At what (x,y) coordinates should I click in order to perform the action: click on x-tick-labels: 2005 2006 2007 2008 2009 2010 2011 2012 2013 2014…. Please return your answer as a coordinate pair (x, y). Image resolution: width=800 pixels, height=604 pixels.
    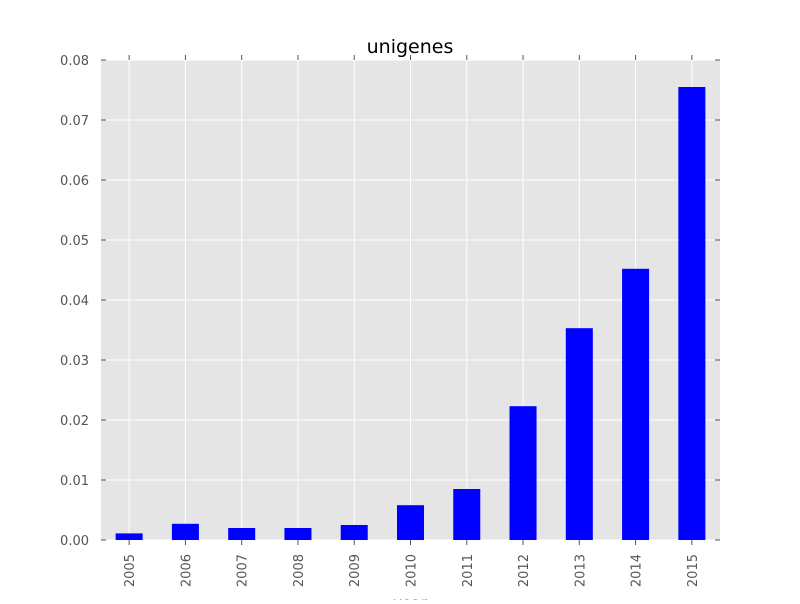
    Looking at the image, I should click on (412, 570).